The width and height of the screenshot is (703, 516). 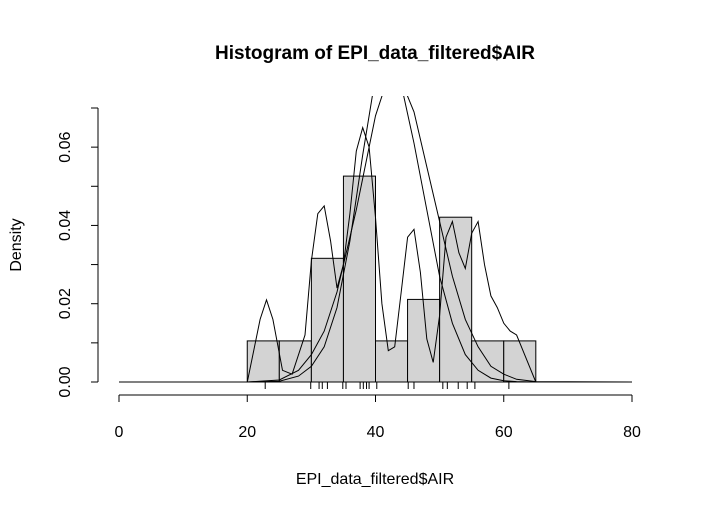 I want to click on x-axis-label: EPI_data_filtered$AIR, so click(x=375, y=479).